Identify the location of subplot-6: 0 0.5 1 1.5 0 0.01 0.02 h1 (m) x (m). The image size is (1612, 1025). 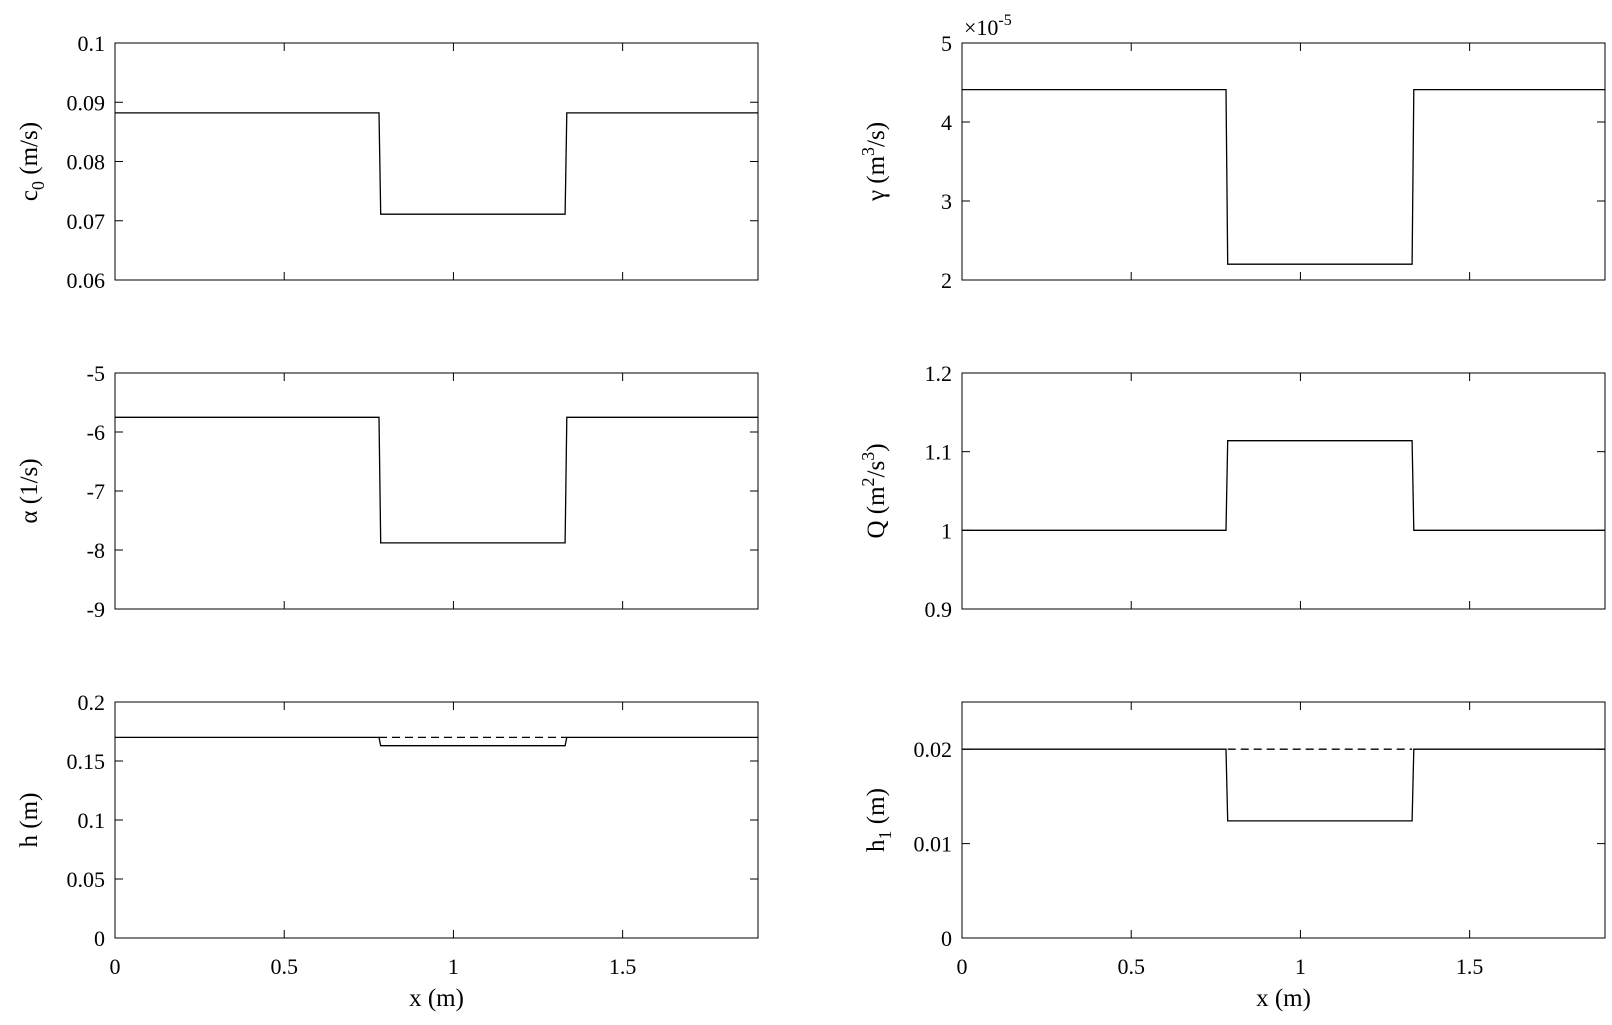
(1234, 856).